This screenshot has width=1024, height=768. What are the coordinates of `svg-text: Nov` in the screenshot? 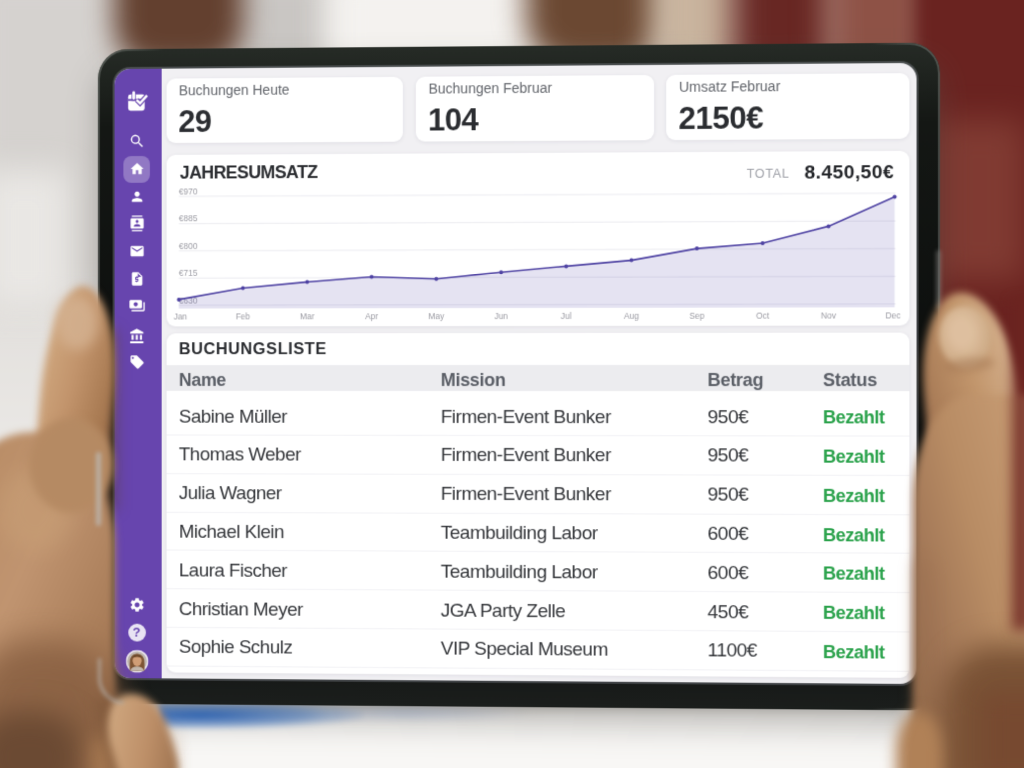 It's located at (828, 315).